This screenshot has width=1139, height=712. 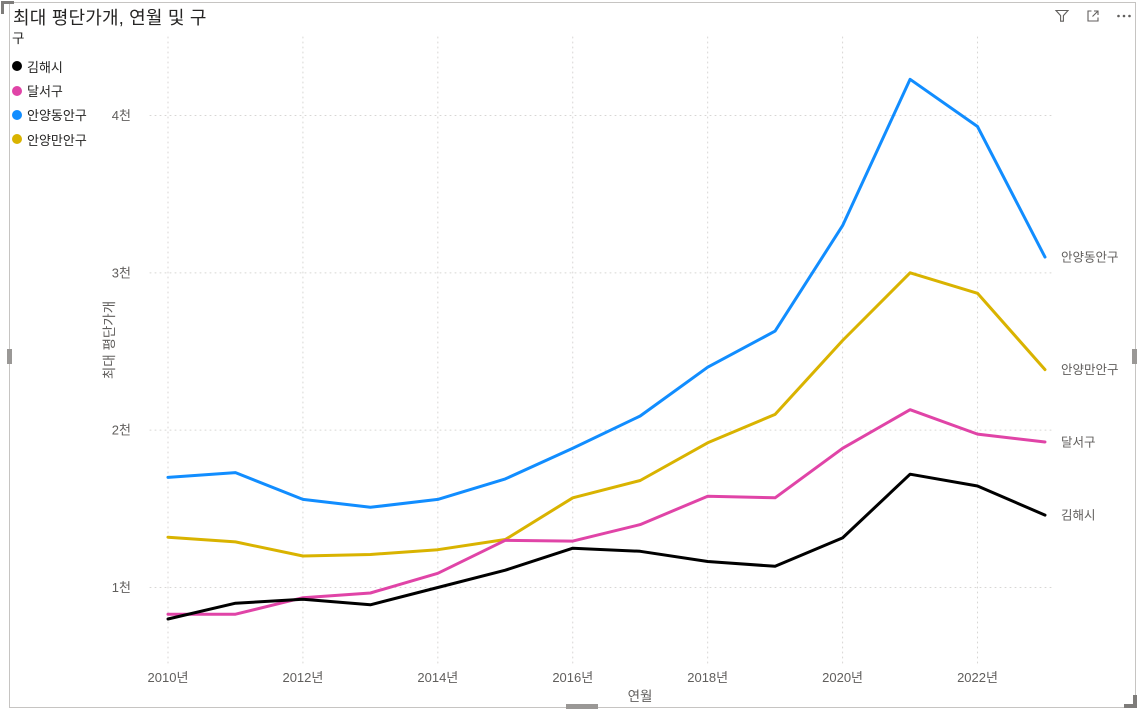 I want to click on x-tick-label: 2018년, so click(x=707, y=677).